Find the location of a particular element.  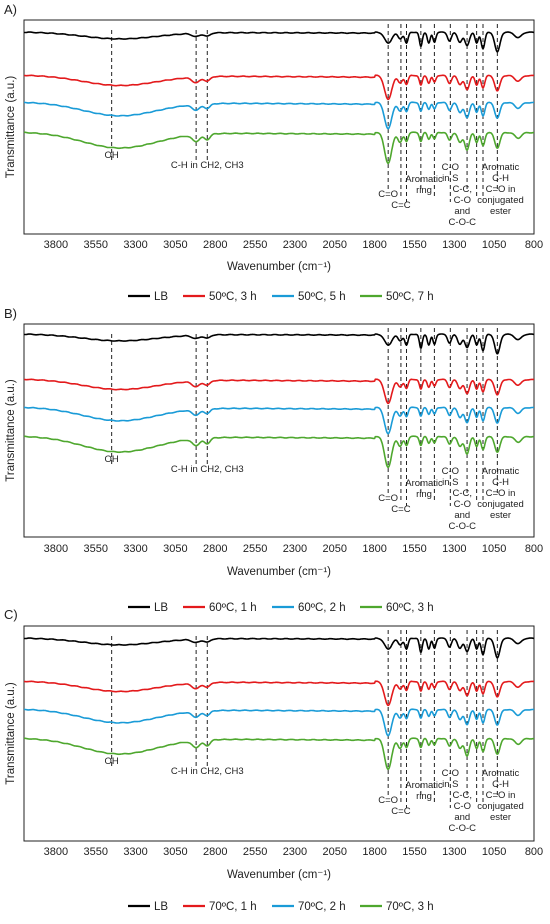

x-tick-label: 2300 is located at coordinates (295, 549).